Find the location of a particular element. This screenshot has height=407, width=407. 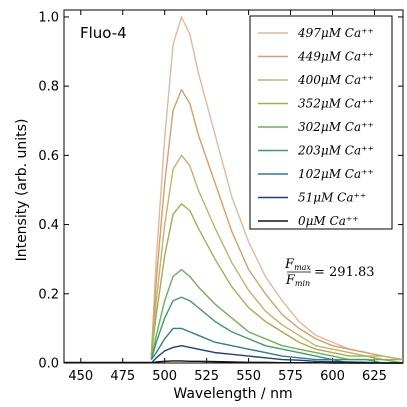

x-tick-label: 625 is located at coordinates (374, 376).